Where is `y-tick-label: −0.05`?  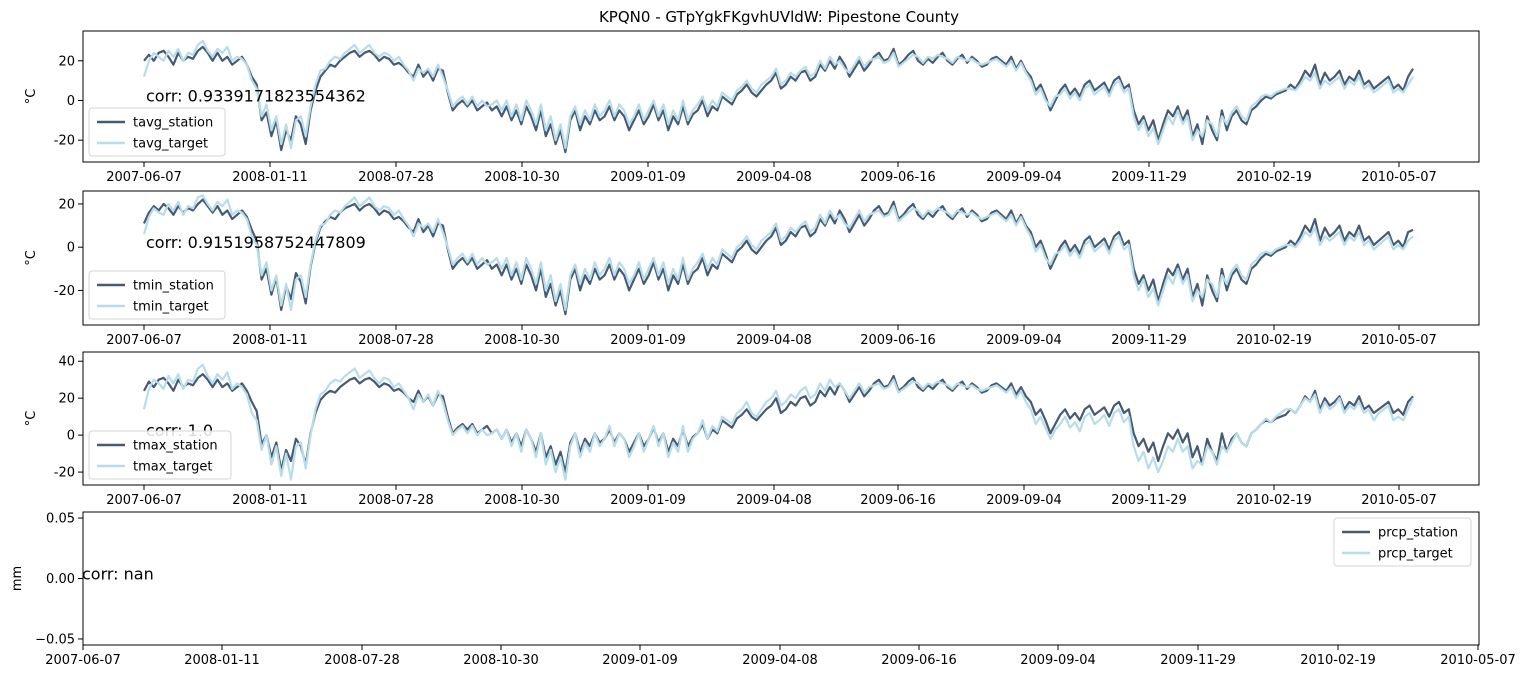
y-tick-label: −0.05 is located at coordinates (55, 639).